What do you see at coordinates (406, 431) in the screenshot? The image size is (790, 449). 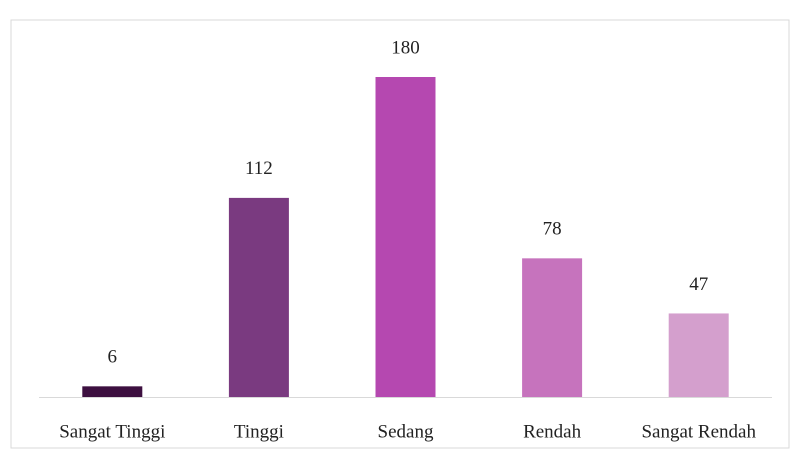 I see `x-tick-label: Sedang` at bounding box center [406, 431].